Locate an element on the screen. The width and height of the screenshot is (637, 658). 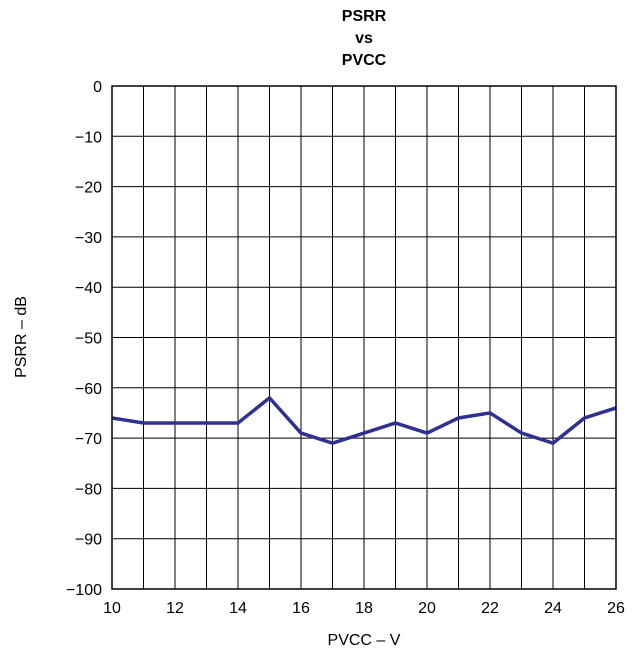
x-tick-labels: 10 12 14 16 18 20 22 24 26 is located at coordinates (364, 608).